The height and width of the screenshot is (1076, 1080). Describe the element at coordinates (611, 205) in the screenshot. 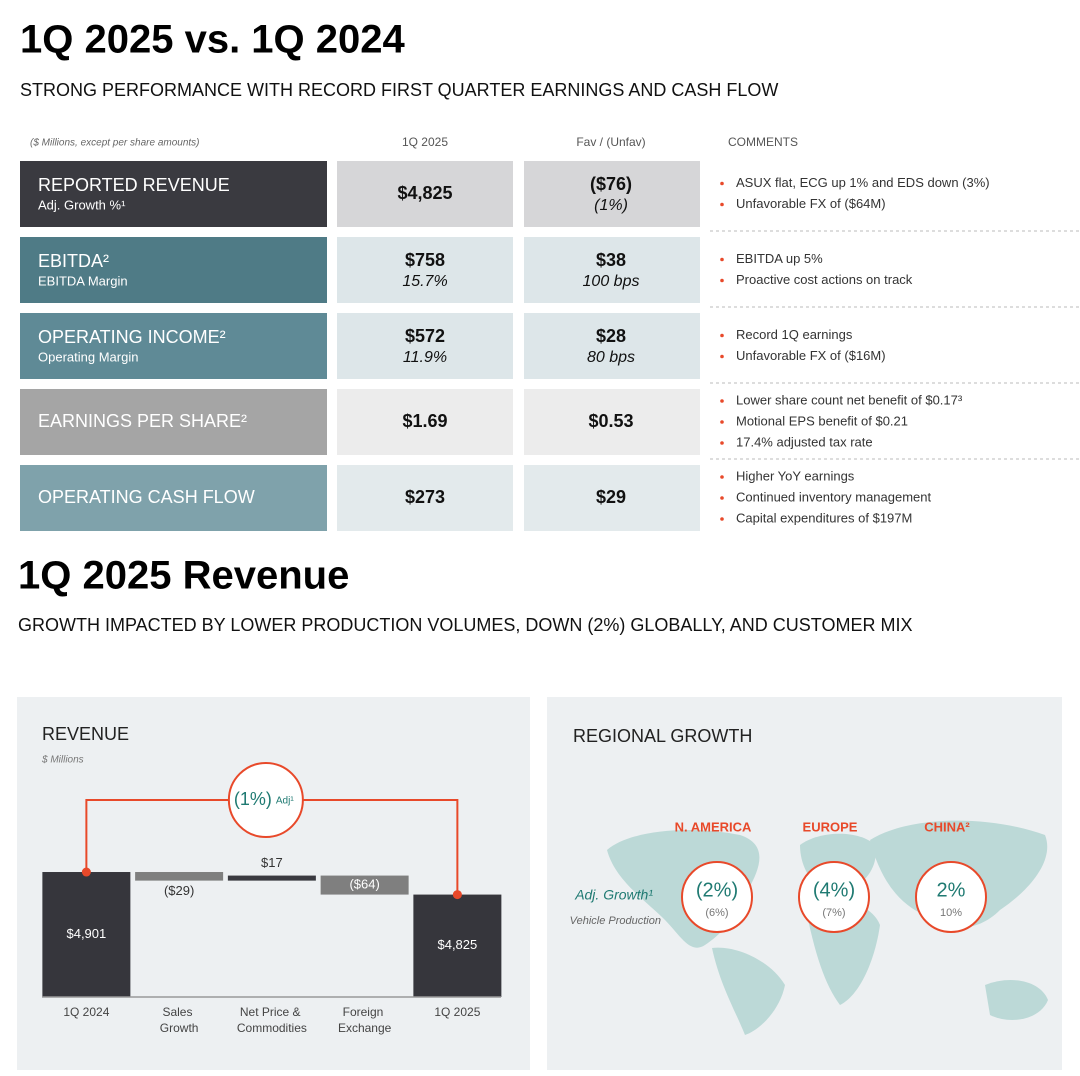

I see `fav-sub: (1%)` at that location.